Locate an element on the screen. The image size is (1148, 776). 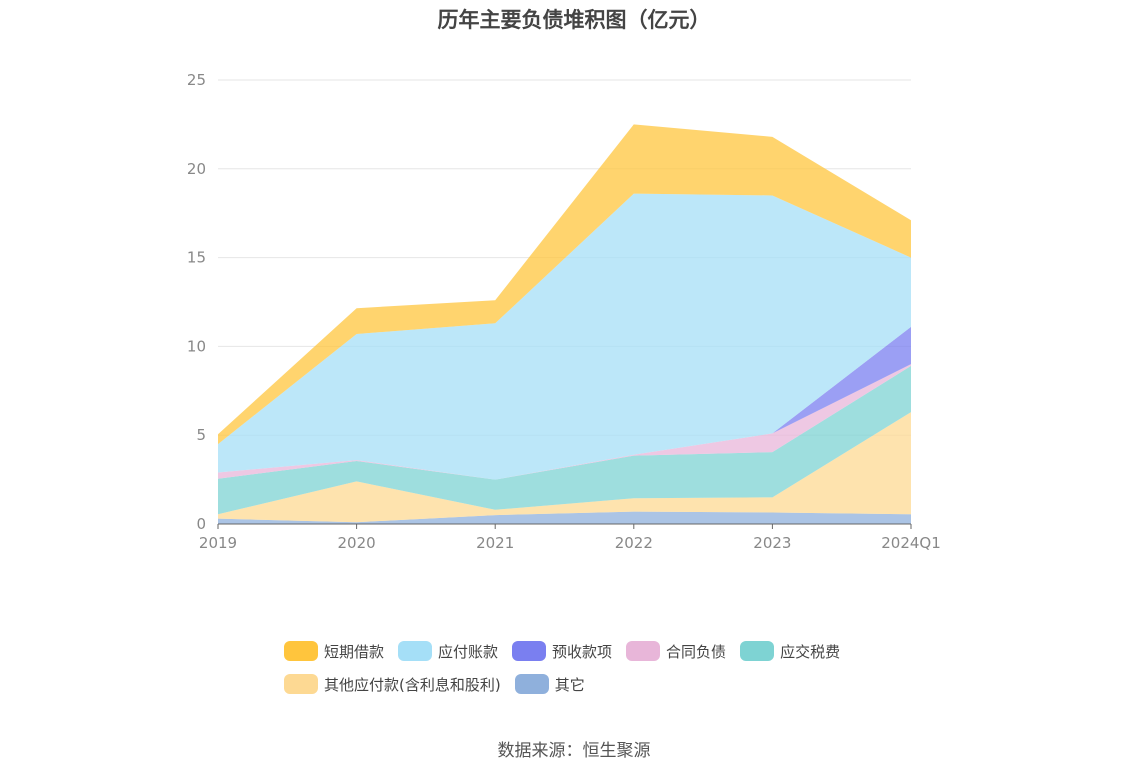
x-tick-label: 2021 is located at coordinates (495, 543).